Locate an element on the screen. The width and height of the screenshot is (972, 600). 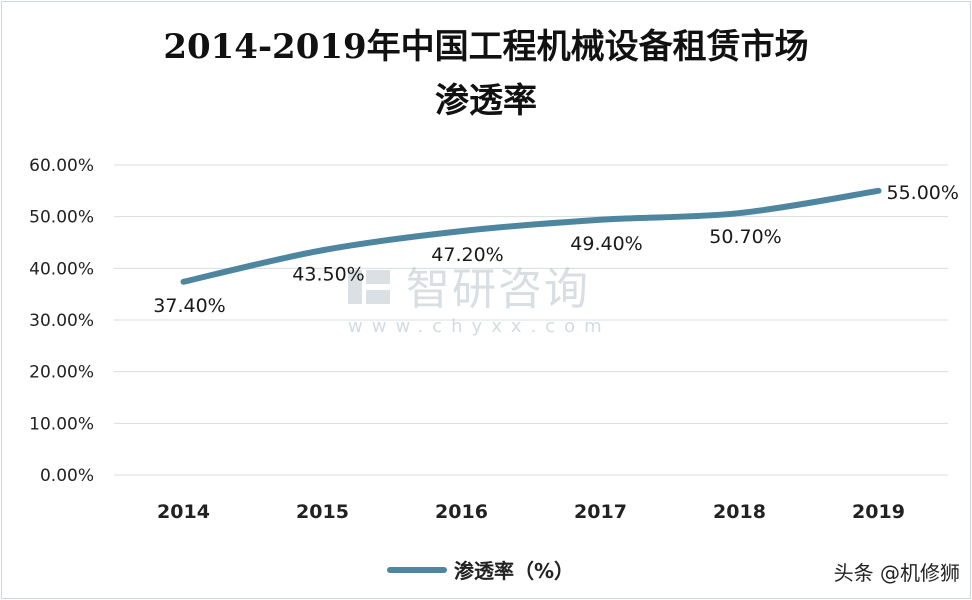
watermark: 智研咨询 www.chyxx.com is located at coordinates (479, 300).